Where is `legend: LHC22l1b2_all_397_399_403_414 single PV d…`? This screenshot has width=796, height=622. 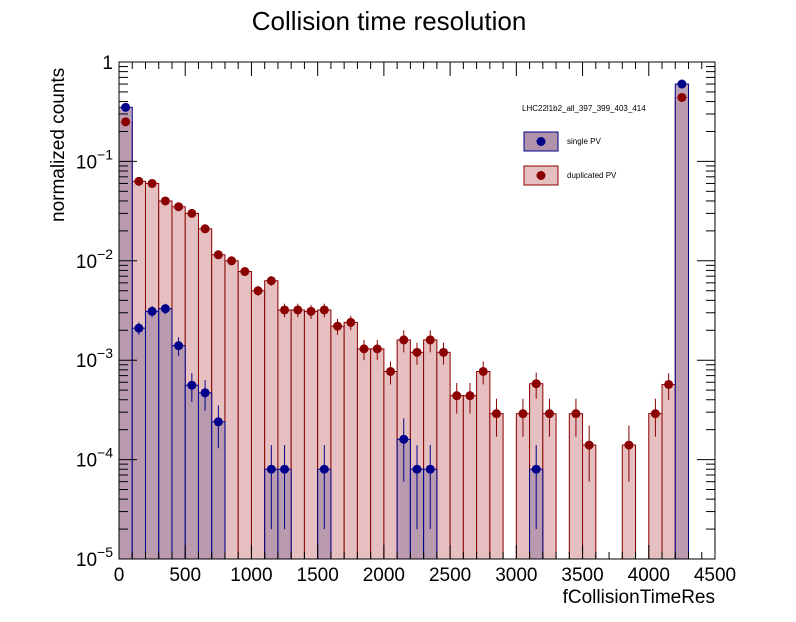
legend: LHC22l1b2_all_397_399_403_414 single PV d… is located at coordinates (584, 145).